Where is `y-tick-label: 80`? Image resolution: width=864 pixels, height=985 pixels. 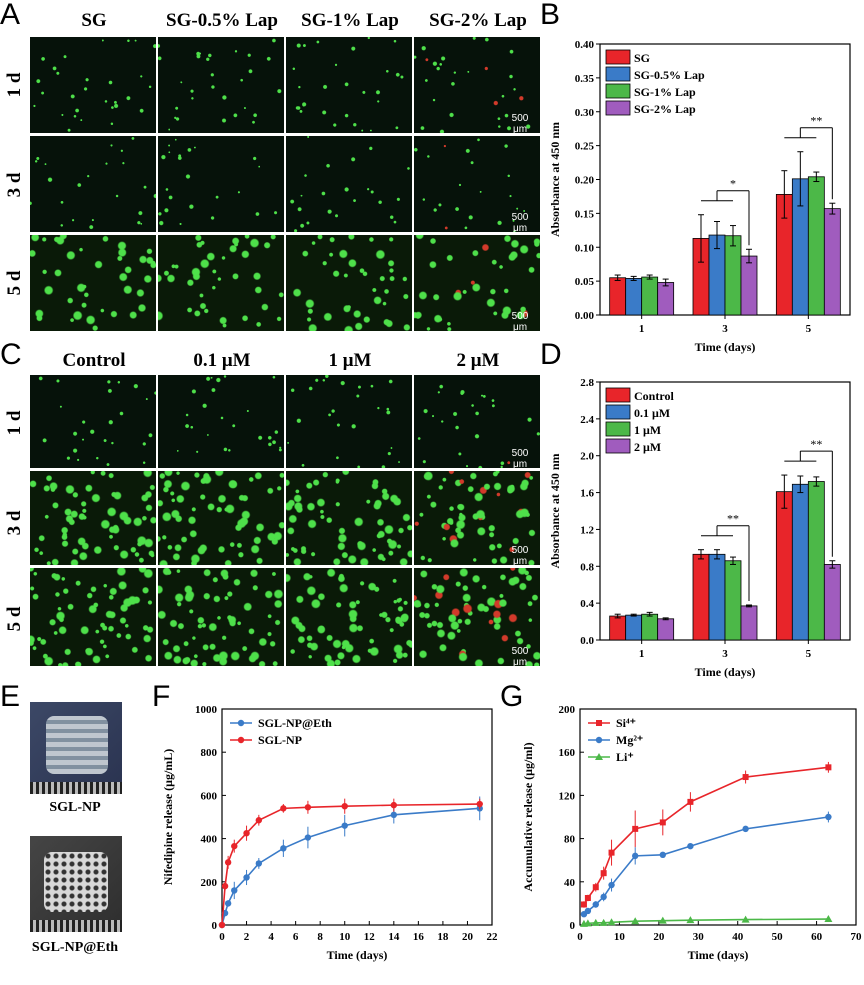 y-tick-label: 80 is located at coordinates (570, 840).